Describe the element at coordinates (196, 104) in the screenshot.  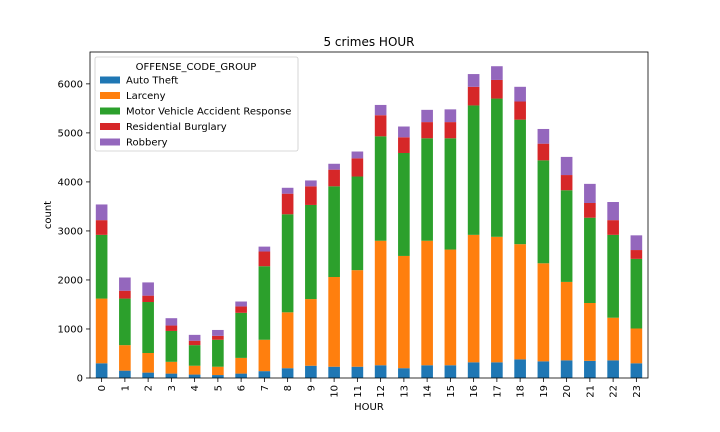
I see `legend-box` at that location.